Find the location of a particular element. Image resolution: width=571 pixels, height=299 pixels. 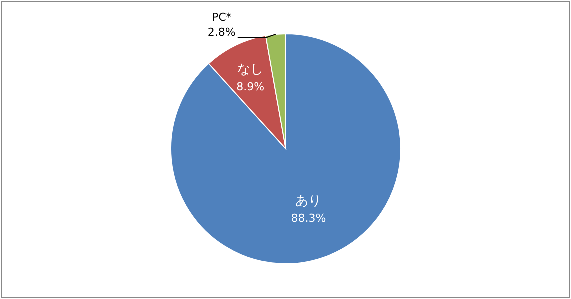

data-label: 2.8% is located at coordinates (222, 32).